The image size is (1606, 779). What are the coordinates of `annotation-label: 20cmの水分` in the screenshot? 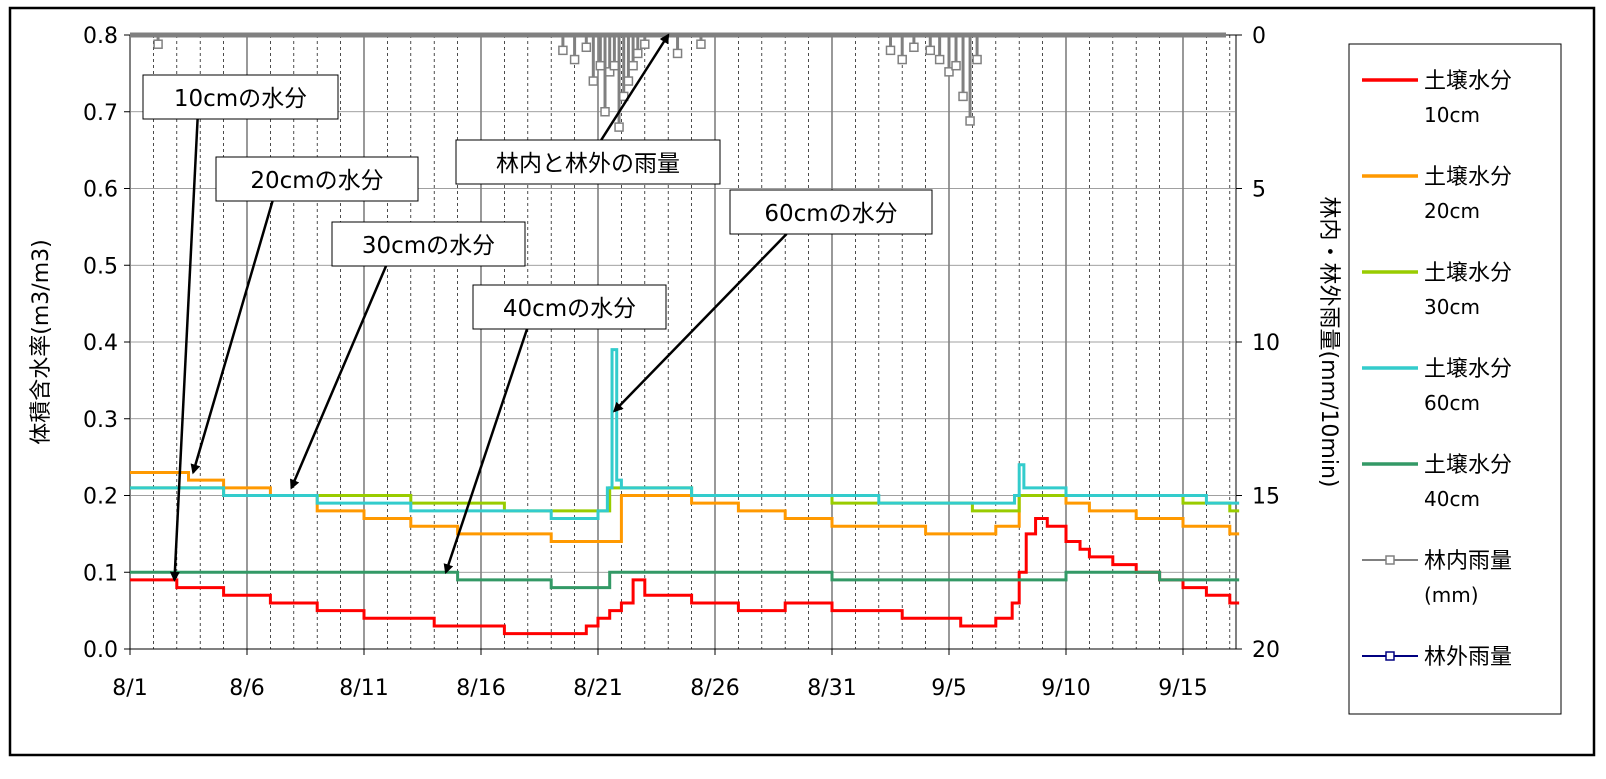 It's located at (316, 181).